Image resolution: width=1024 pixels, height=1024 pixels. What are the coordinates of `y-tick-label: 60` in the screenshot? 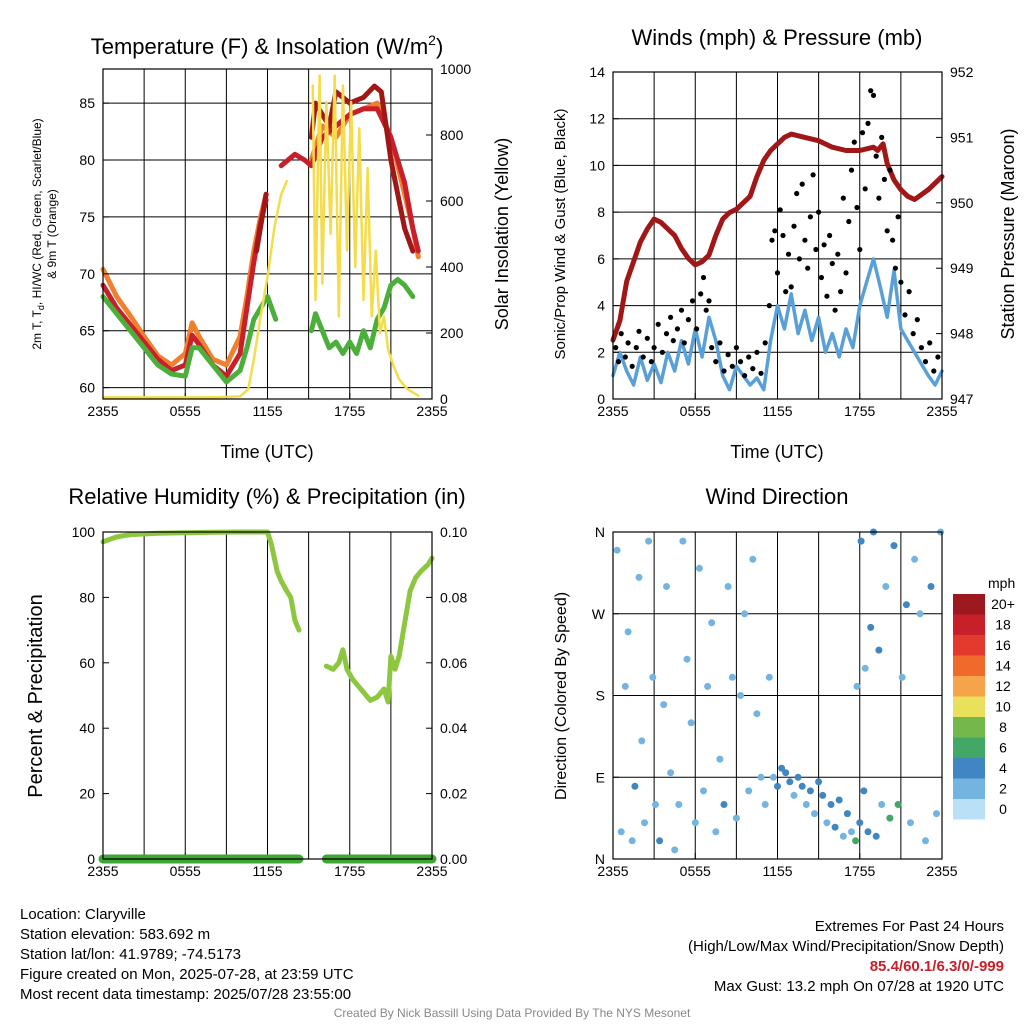 It's located at (87, 388).